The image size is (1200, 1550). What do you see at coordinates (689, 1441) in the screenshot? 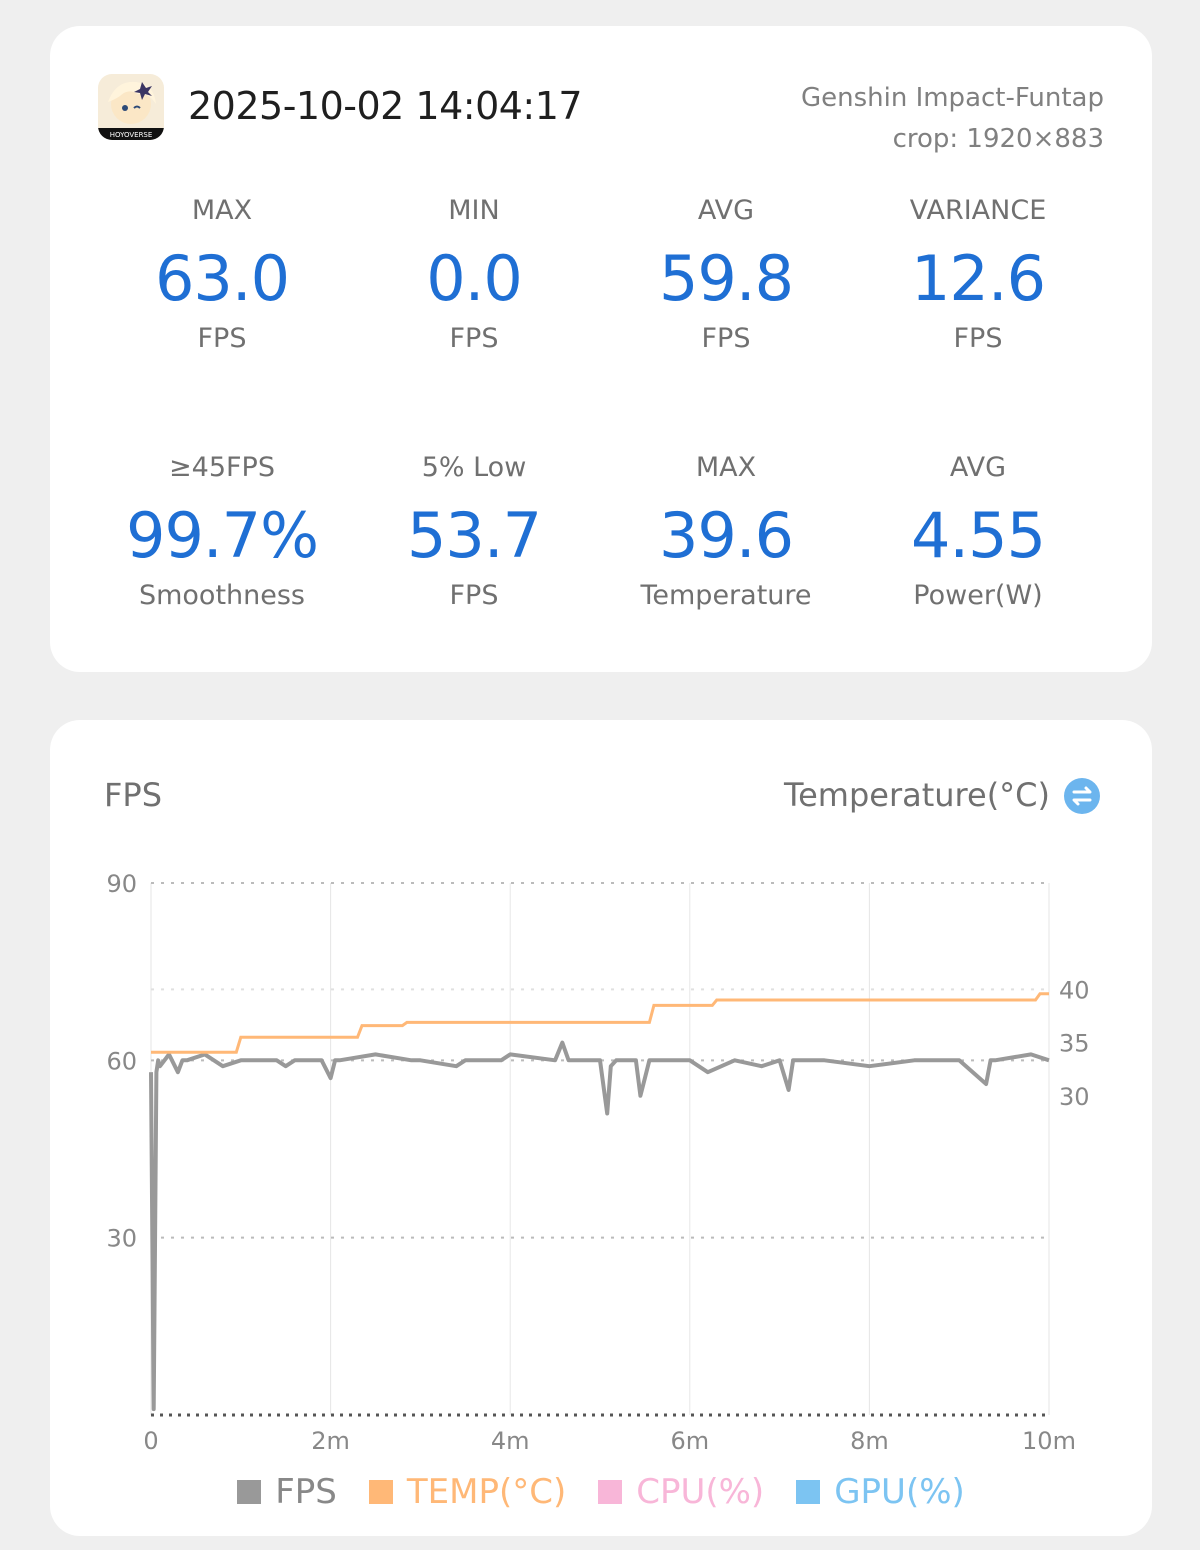
I see `x-tick-label: 6m` at bounding box center [689, 1441].